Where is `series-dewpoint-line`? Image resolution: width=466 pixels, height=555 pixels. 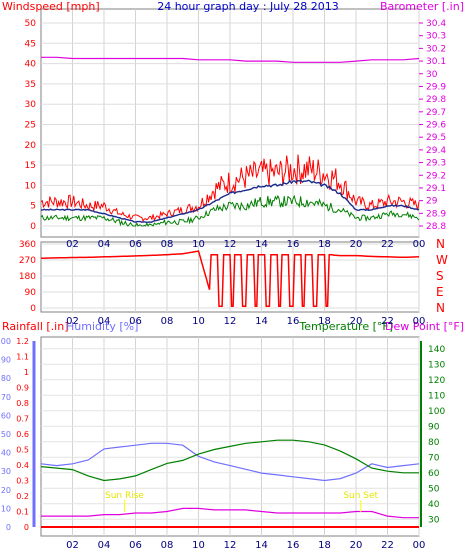
series-dewpoint-line is located at coordinates (230, 513).